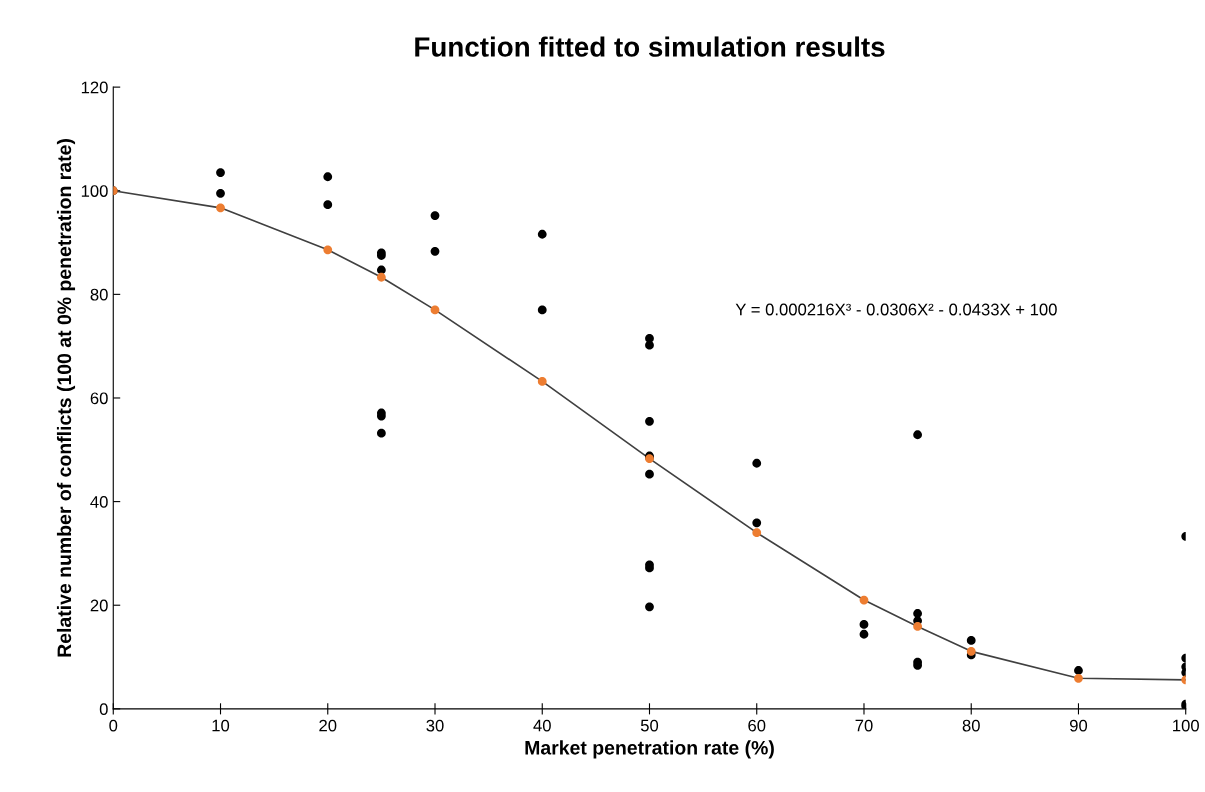 The height and width of the screenshot is (792, 1205). Describe the element at coordinates (94, 191) in the screenshot. I see `y-tick-label: 100` at that location.